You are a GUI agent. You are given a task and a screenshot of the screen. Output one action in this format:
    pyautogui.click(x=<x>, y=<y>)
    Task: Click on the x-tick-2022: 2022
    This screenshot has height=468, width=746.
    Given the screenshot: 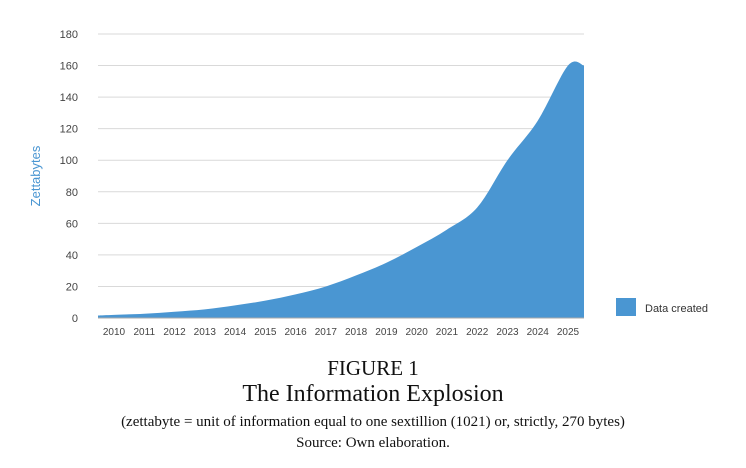 What is the action you would take?
    pyautogui.click(x=477, y=332)
    